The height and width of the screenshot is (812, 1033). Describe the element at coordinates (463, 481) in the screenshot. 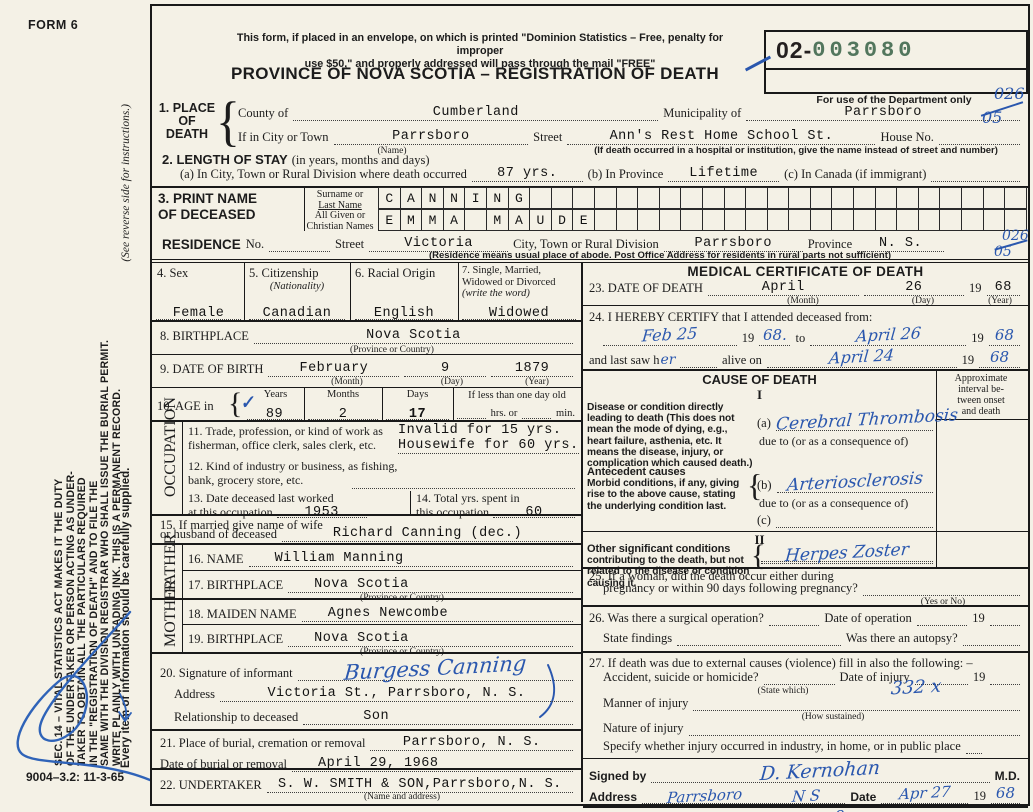

I see `occupation-q12-field` at that location.